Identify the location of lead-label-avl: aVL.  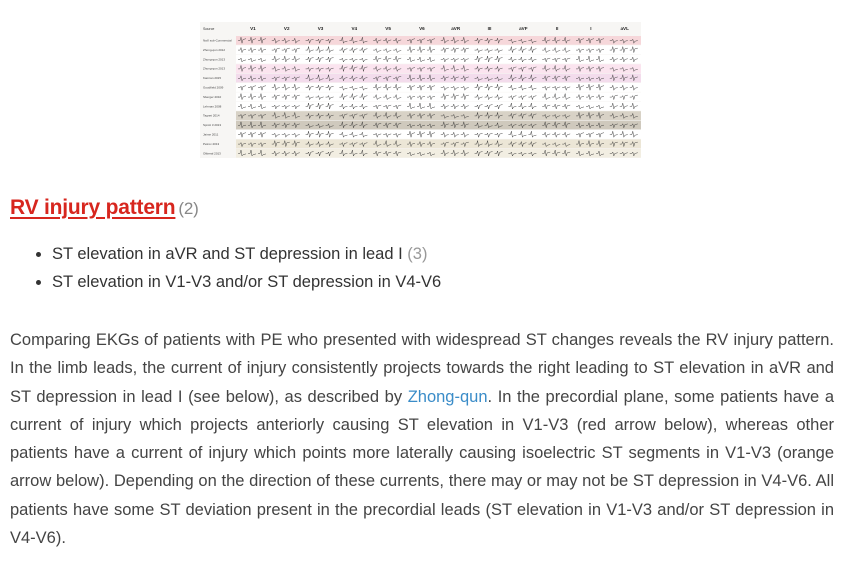
(624, 28).